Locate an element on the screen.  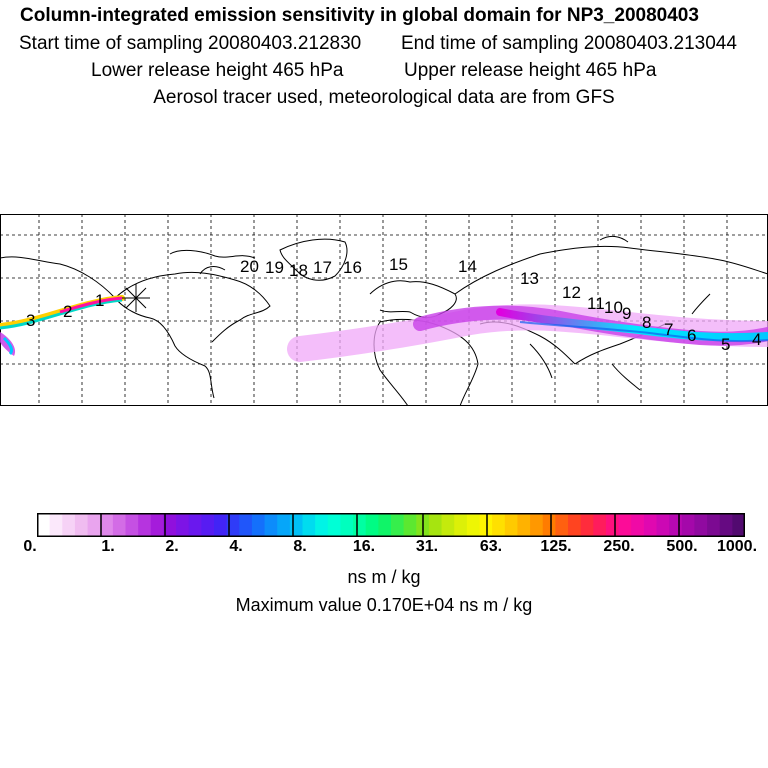
colorbar is located at coordinates (391, 525).